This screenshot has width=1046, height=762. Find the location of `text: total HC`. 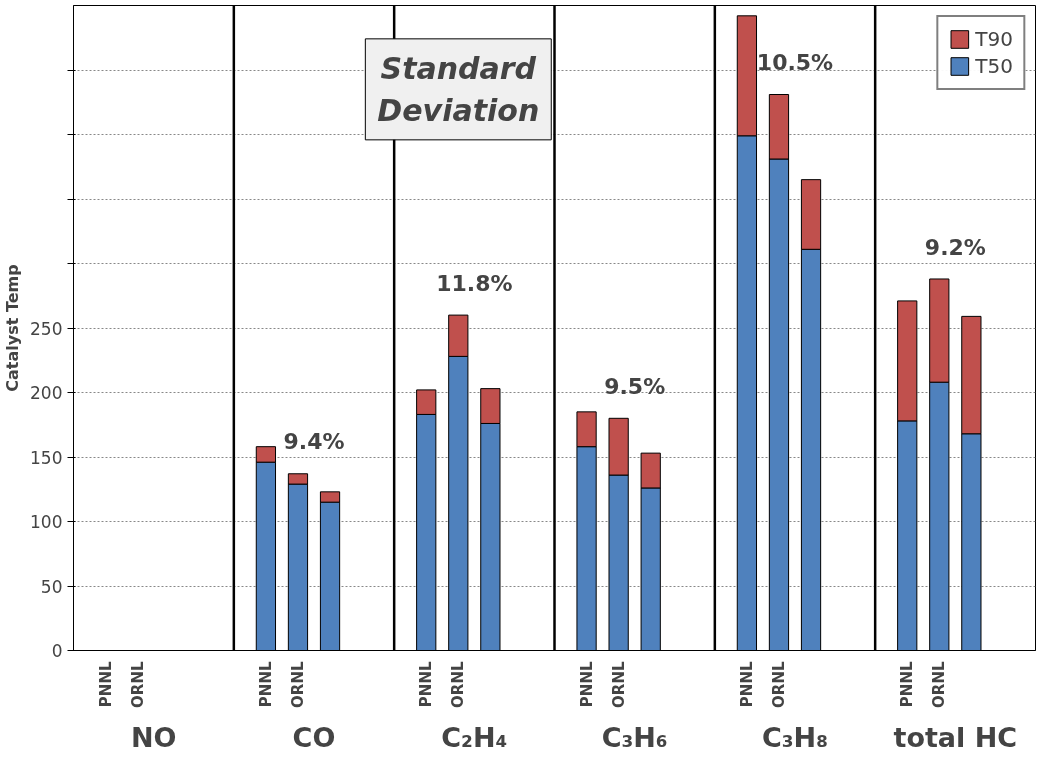

text: total HC is located at coordinates (955, 737).